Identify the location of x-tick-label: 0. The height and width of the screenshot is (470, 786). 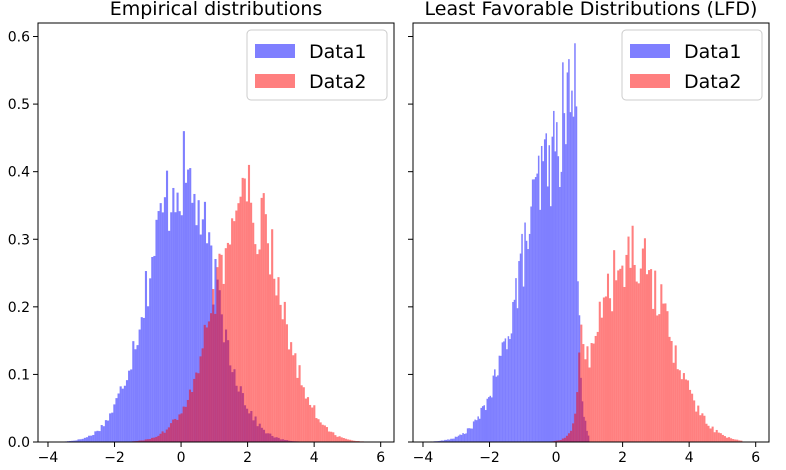
(556, 458).